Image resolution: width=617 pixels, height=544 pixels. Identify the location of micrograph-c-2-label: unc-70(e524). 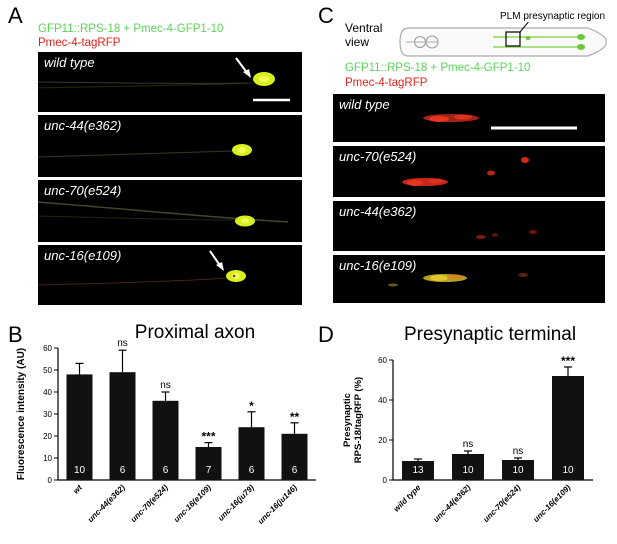
(378, 156).